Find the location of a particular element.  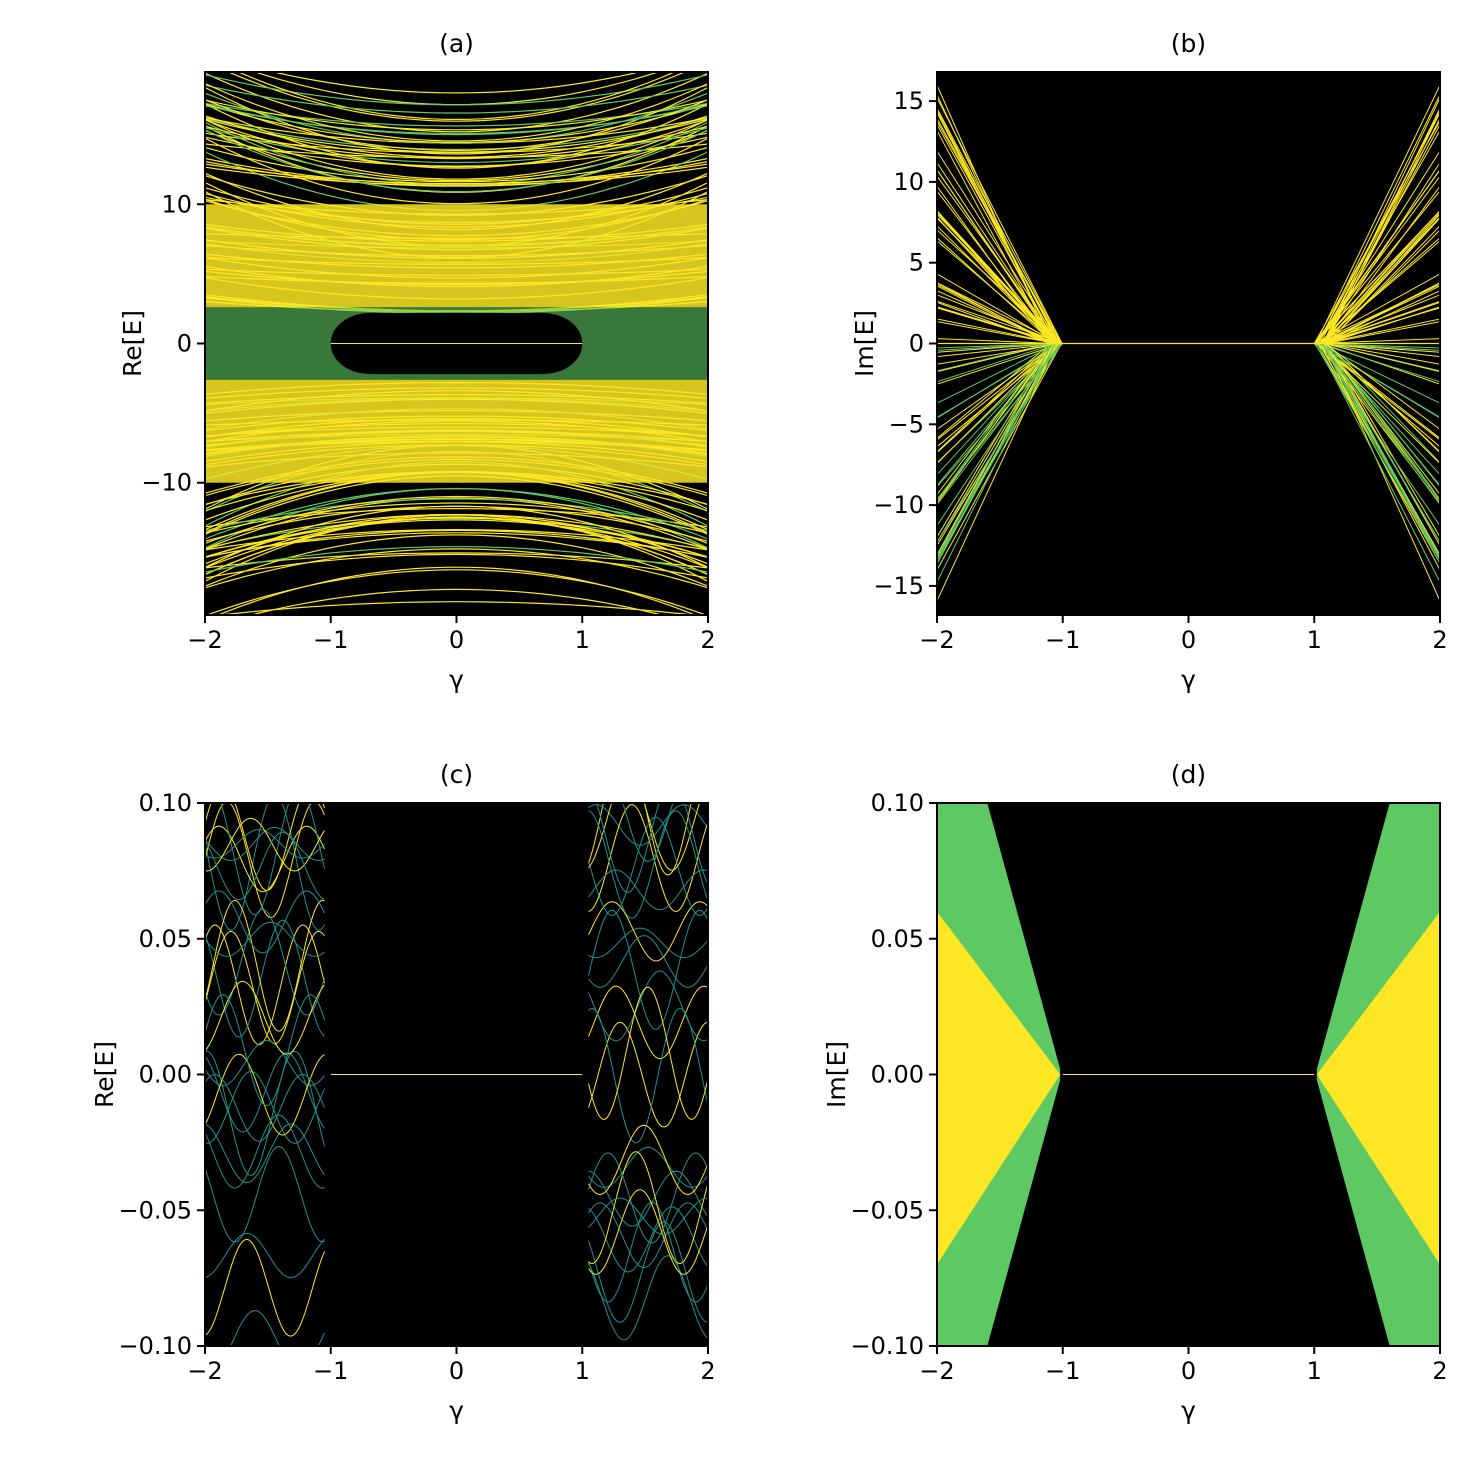

y-tick-label: −15 is located at coordinates (898, 586).